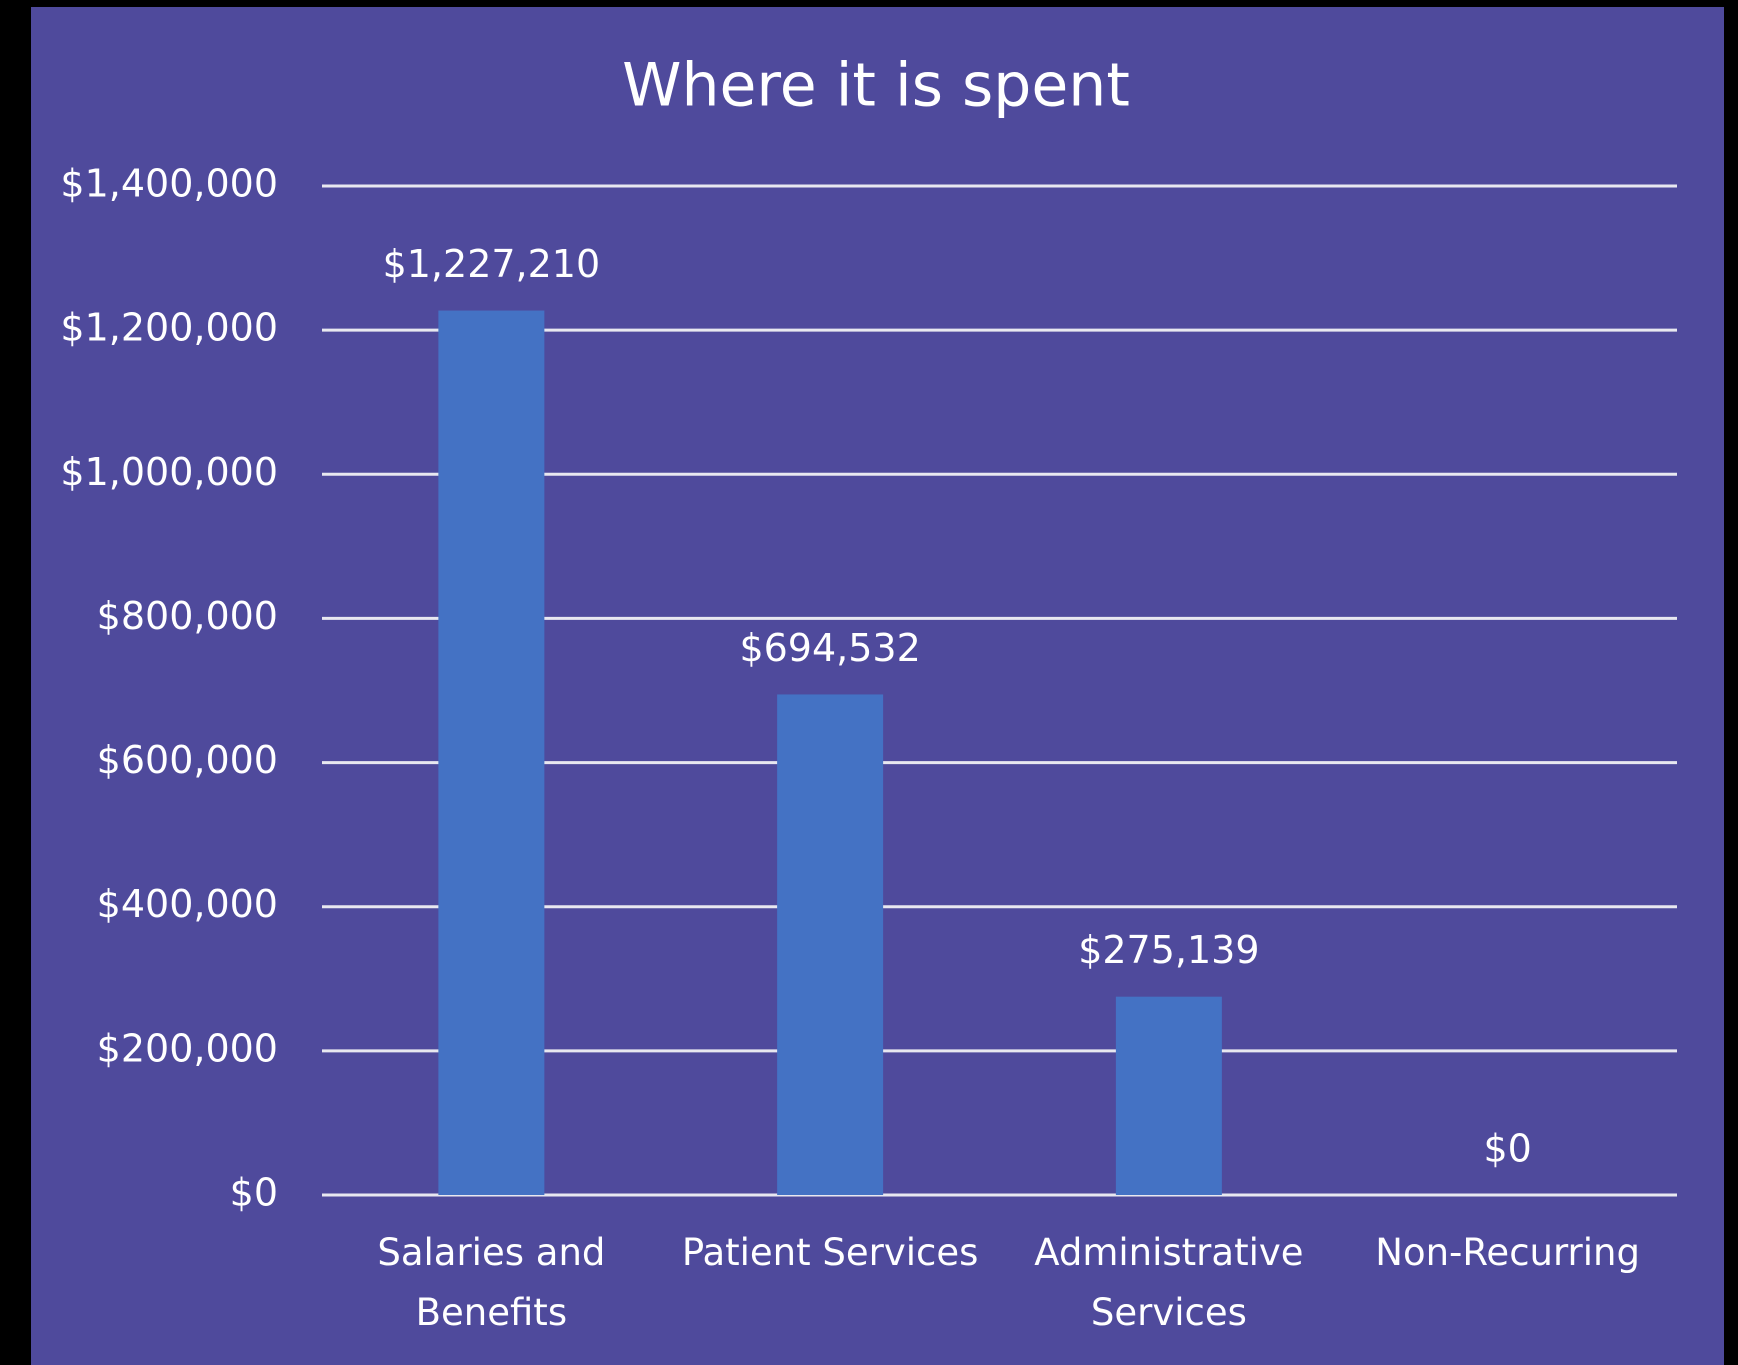 This screenshot has height=1365, width=1738. Describe the element at coordinates (830, 1252) in the screenshot. I see `x-tick-label: Patient Services` at that location.